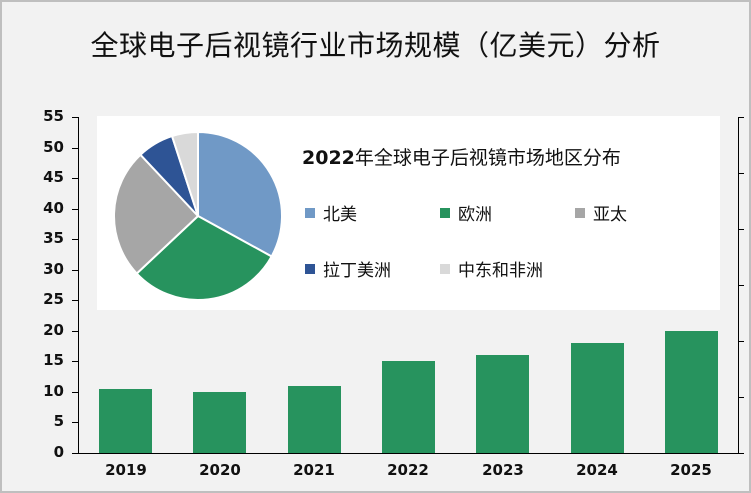 The image size is (751, 493). What do you see at coordinates (53, 360) in the screenshot?
I see `y-tick-label: 15` at bounding box center [53, 360].